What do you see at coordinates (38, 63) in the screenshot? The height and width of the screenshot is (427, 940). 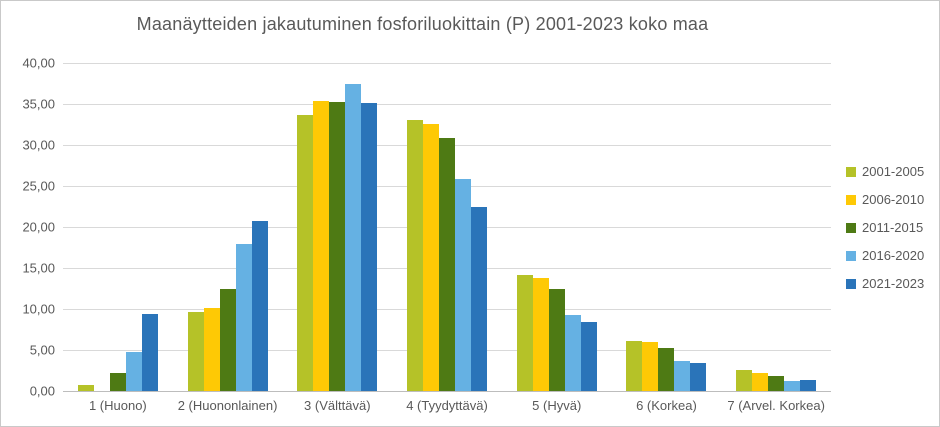 I see `y-tick-label: 40,00` at bounding box center [38, 63].